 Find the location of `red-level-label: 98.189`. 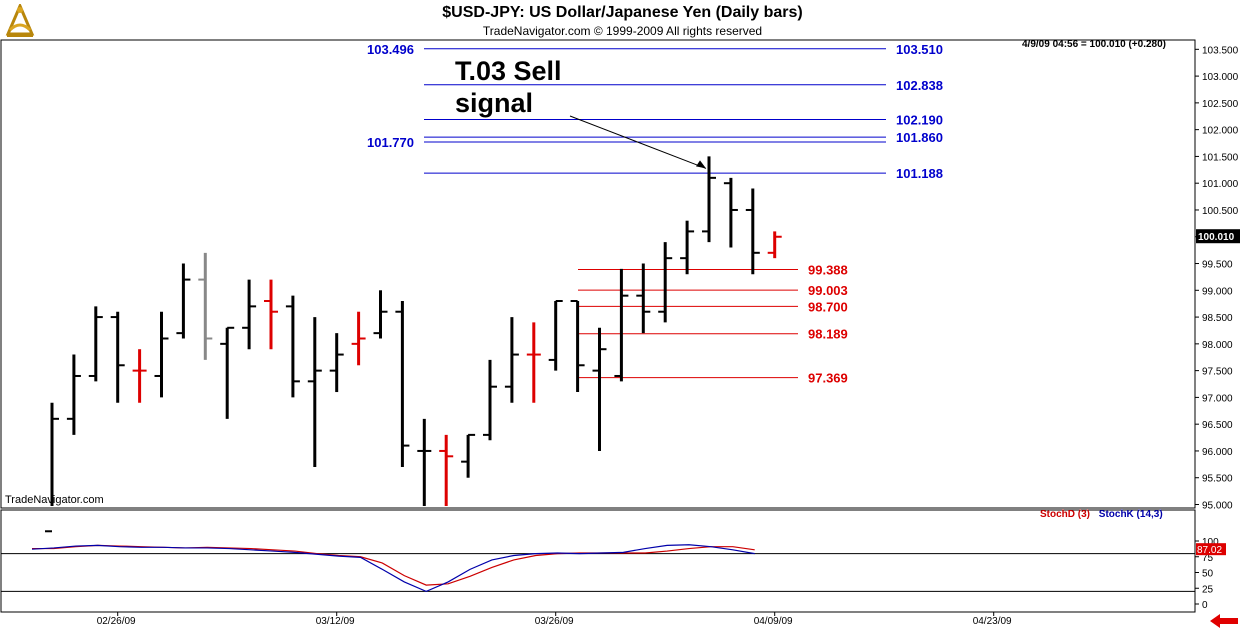

red-level-label: 98.189 is located at coordinates (828, 334).